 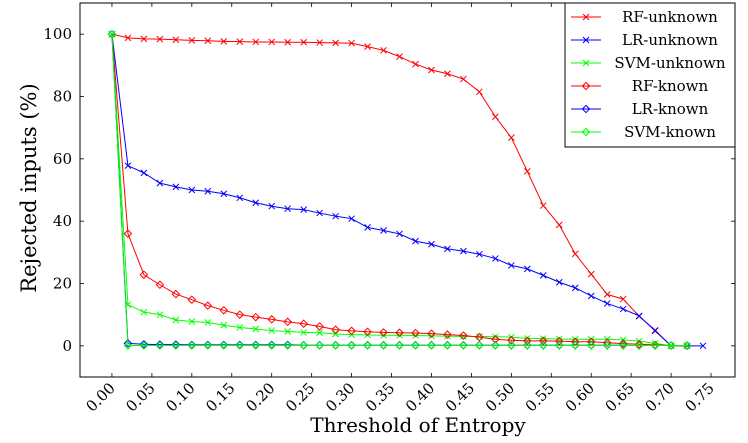 What do you see at coordinates (460, 397) in the screenshot?
I see `x-tick-label: 0.45` at bounding box center [460, 397].